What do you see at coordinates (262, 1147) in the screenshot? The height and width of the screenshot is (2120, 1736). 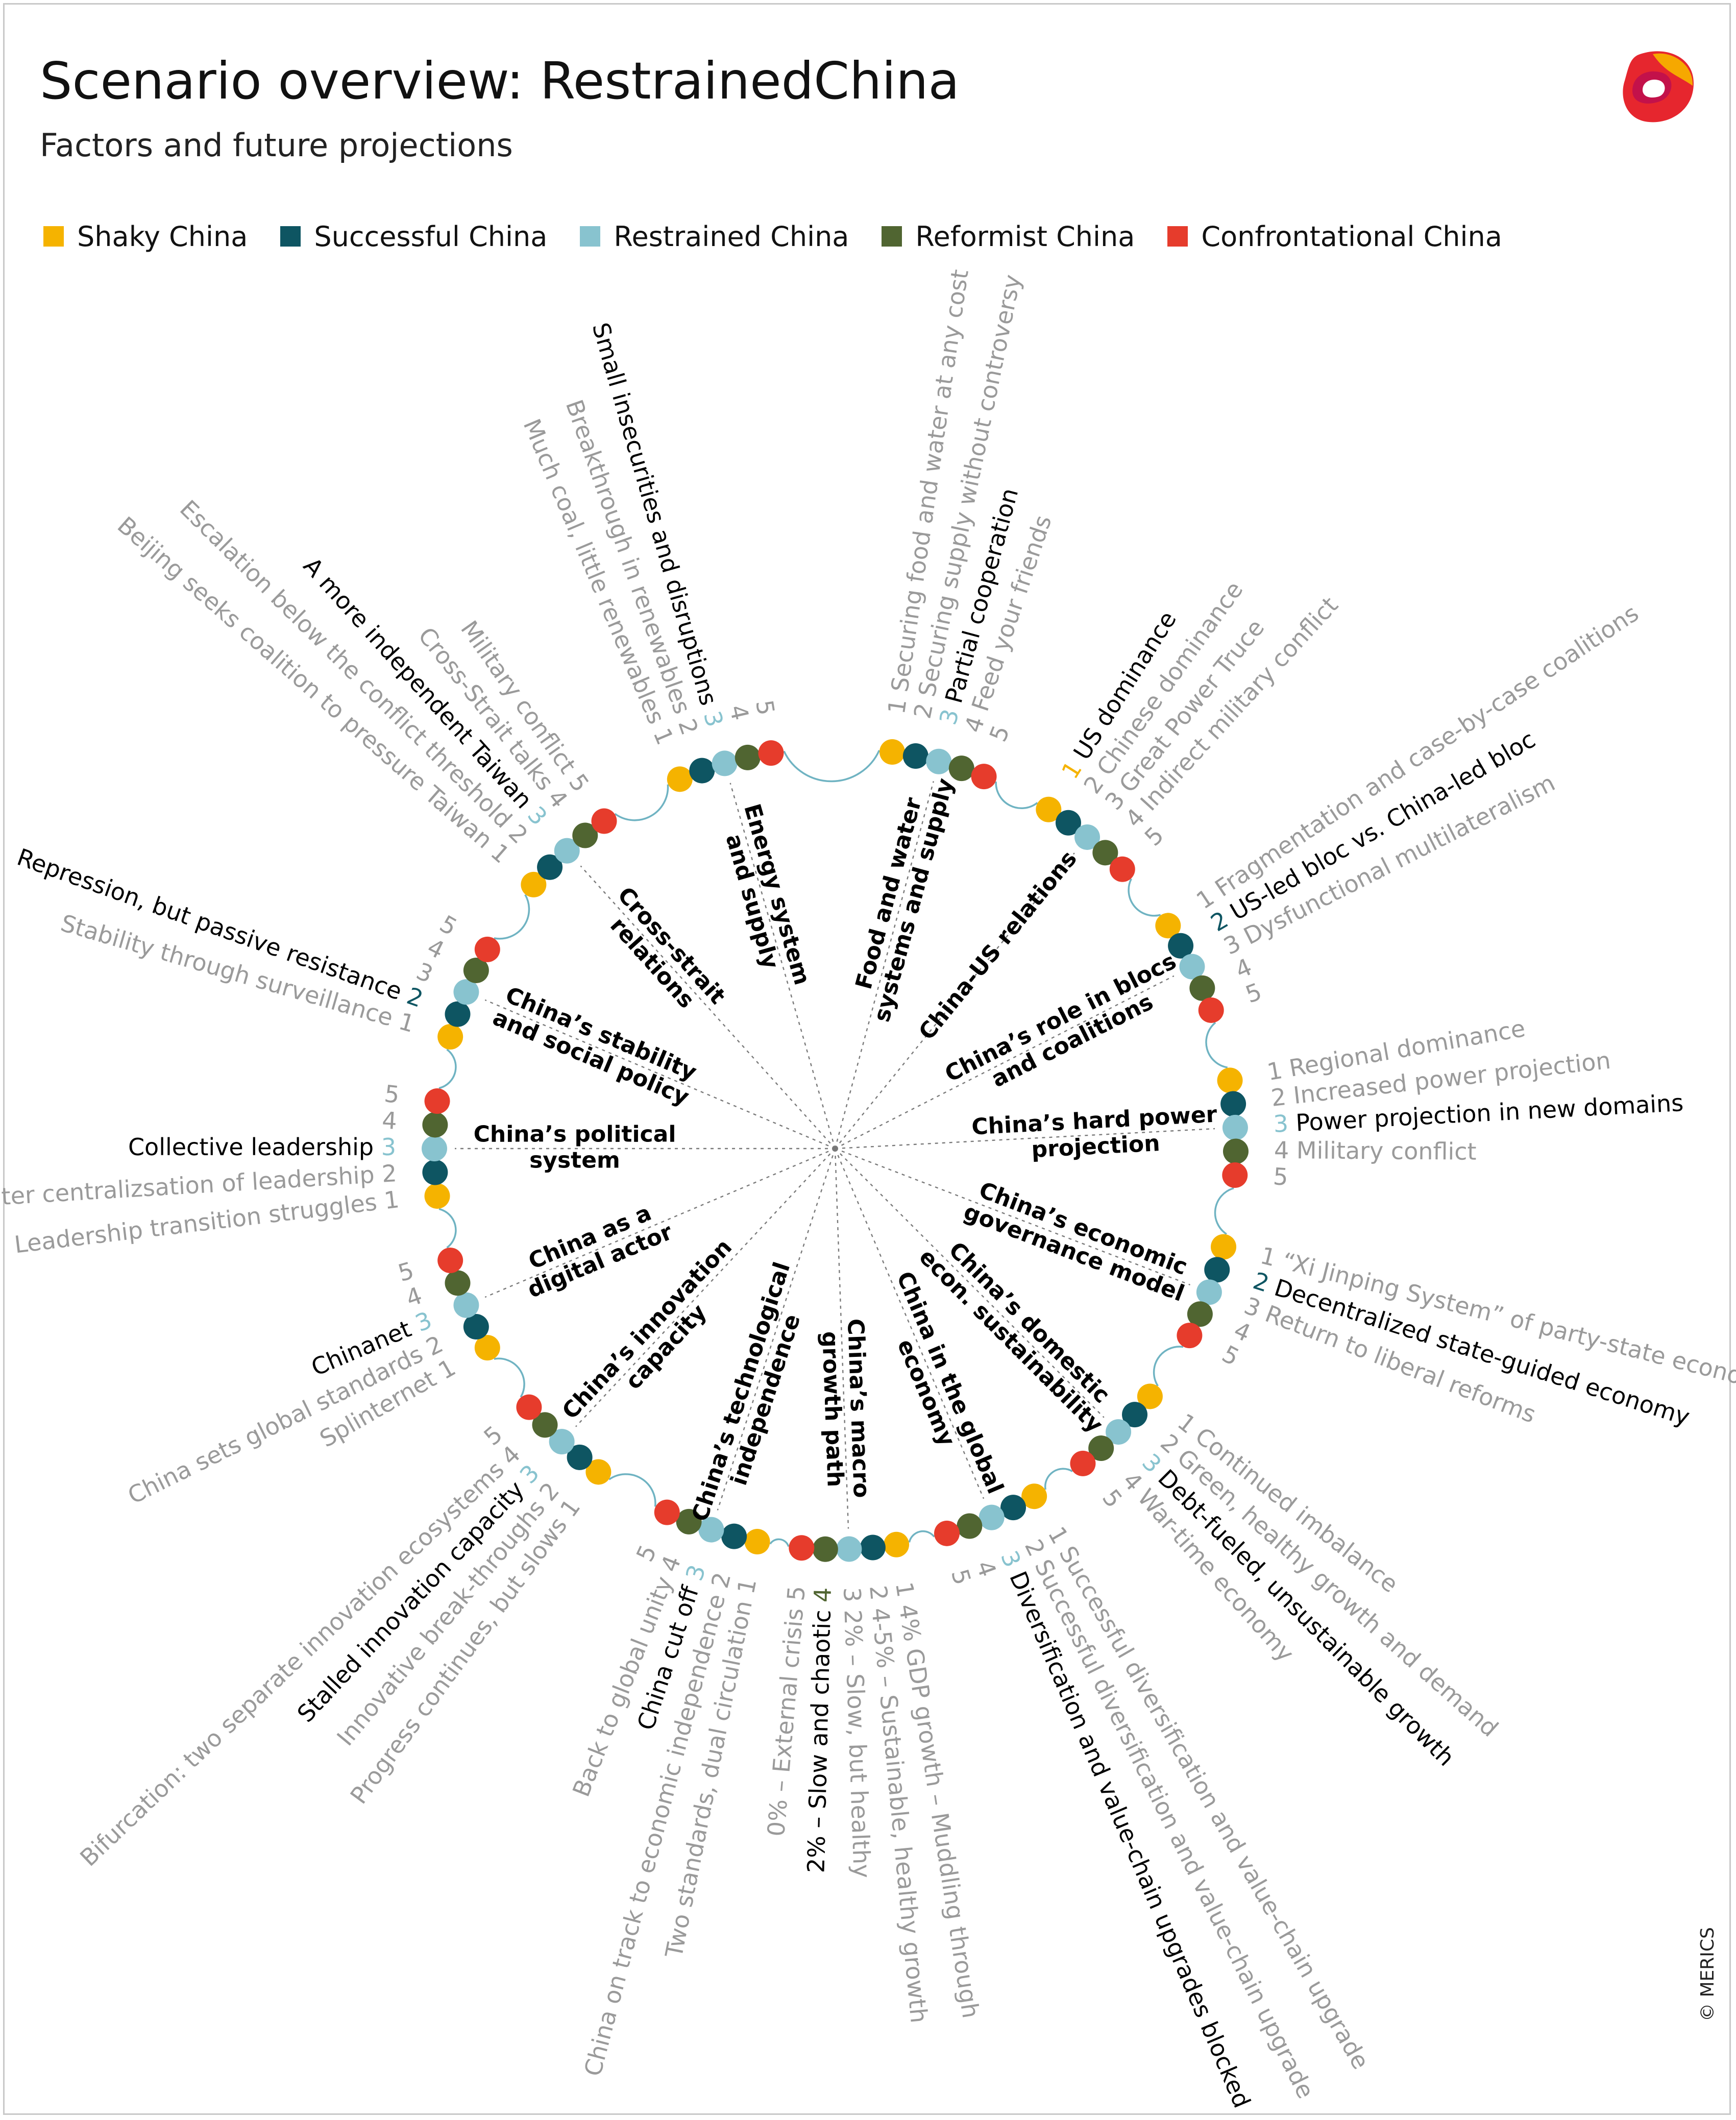 I see `projection-label: Collective leadership 3` at bounding box center [262, 1147].